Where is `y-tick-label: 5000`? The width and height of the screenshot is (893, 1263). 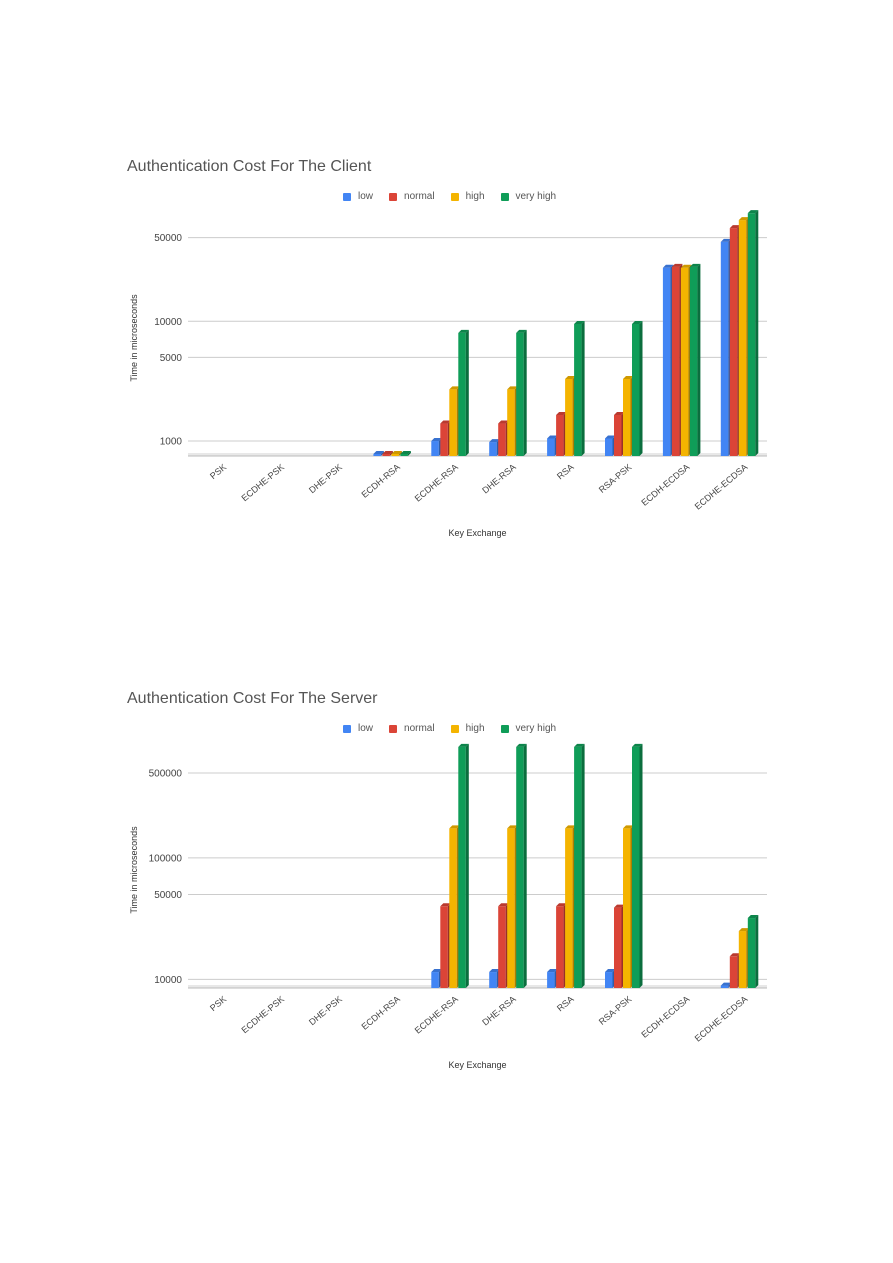
y-tick-label: 5000 is located at coordinates (171, 358).